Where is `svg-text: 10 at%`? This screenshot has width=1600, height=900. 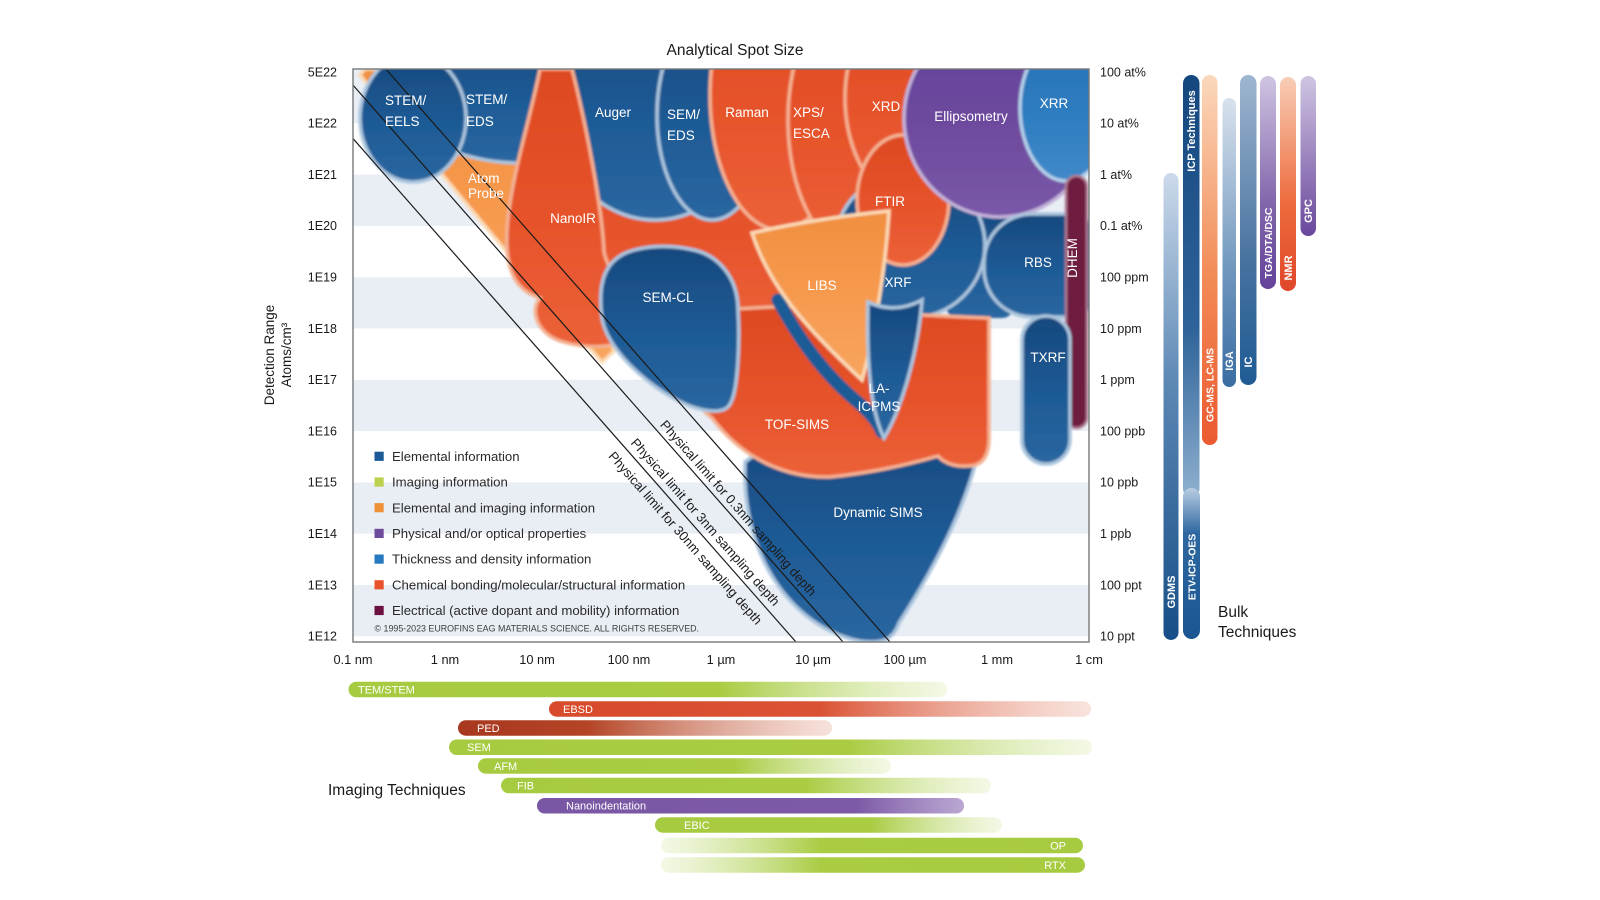
svg-text: 10 at% is located at coordinates (1119, 124).